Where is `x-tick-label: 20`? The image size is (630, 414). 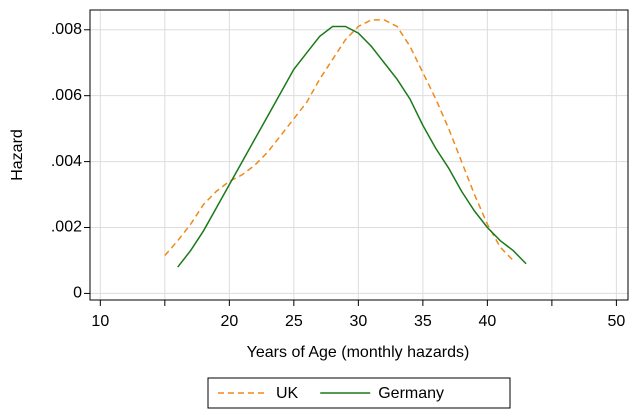
x-tick-label: 20 is located at coordinates (229, 321).